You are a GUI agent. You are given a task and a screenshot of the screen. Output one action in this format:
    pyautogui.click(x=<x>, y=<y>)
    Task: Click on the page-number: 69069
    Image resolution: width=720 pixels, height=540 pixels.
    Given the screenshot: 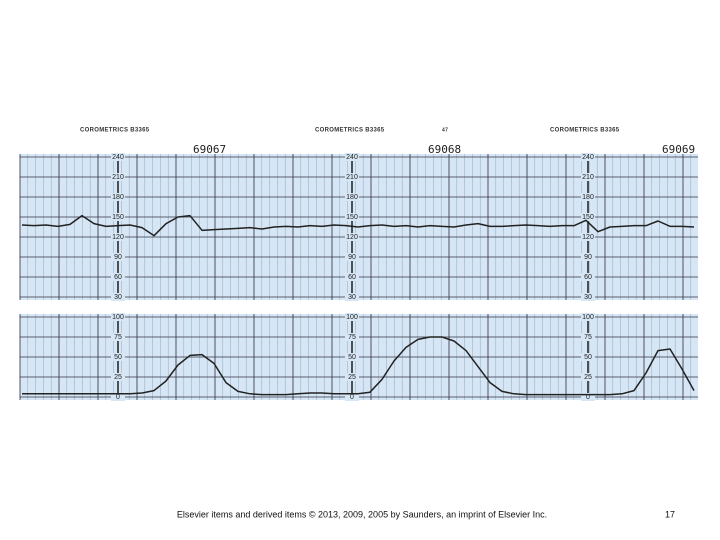 What is the action you would take?
    pyautogui.click(x=678, y=149)
    